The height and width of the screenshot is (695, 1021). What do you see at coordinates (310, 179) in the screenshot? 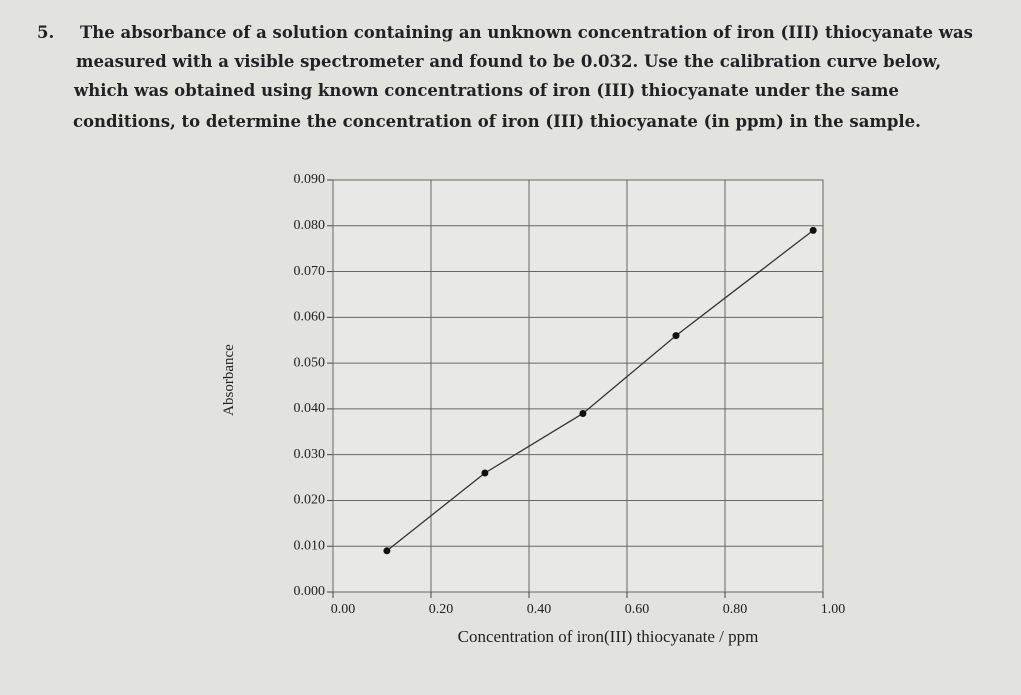
I see `y-tick-label: 0.090` at bounding box center [310, 179].